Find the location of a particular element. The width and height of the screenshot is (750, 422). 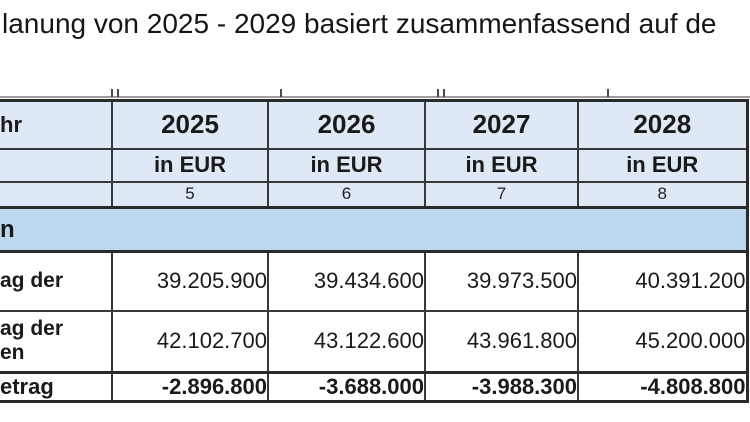

table-row-units: in EUR in EUR in EUR in EUR is located at coordinates (374, 165).